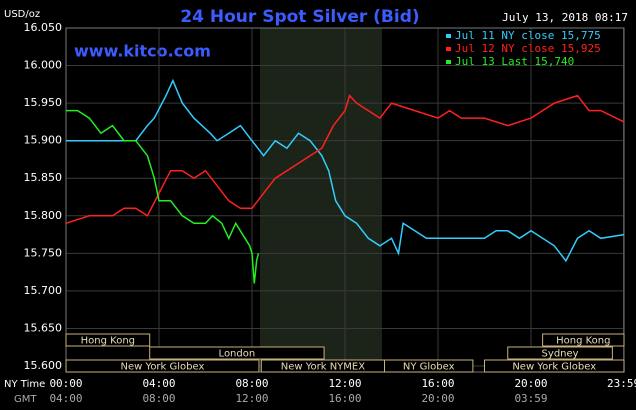 The height and width of the screenshot is (410, 636). Describe the element at coordinates (621, 383) in the screenshot. I see `x-tick-label: 23:59` at that location.